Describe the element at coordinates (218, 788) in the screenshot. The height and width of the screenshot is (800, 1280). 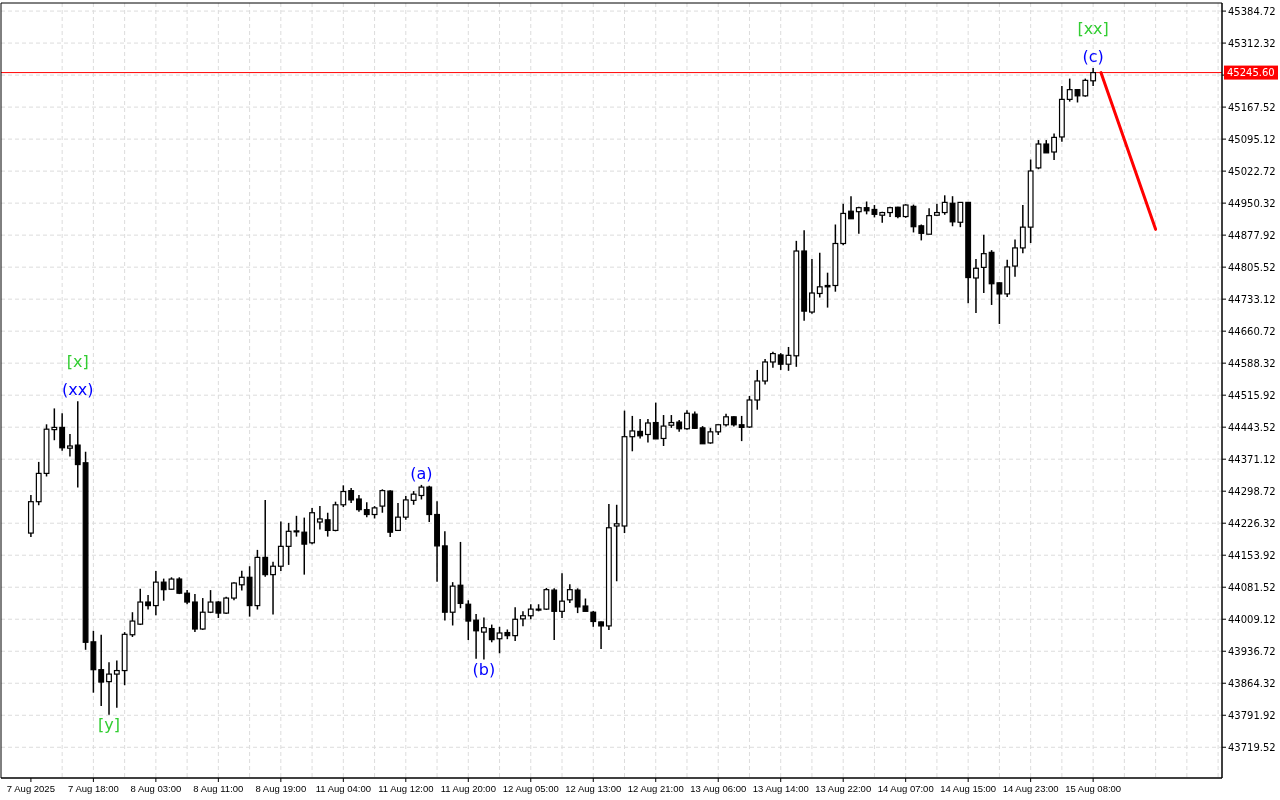
I see `x-tick-label: 8 Aug 11:00` at that location.